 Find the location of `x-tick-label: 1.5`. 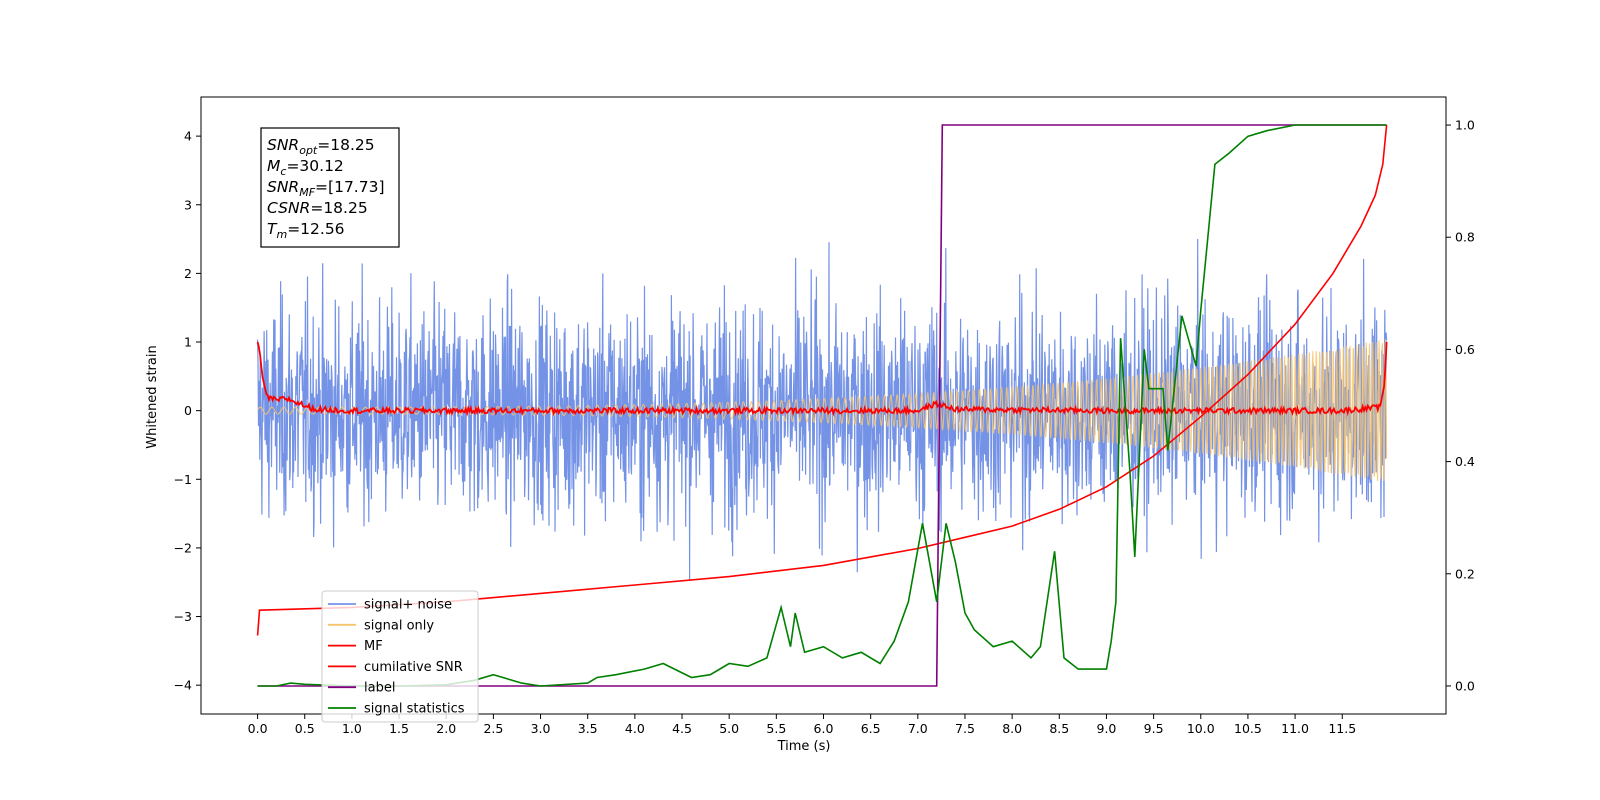

x-tick-label: 1.5 is located at coordinates (399, 728).